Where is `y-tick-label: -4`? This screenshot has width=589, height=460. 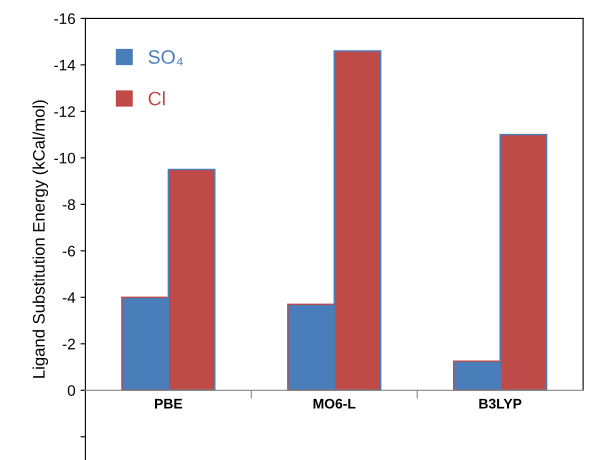 y-tick-label: -4 is located at coordinates (69, 297).